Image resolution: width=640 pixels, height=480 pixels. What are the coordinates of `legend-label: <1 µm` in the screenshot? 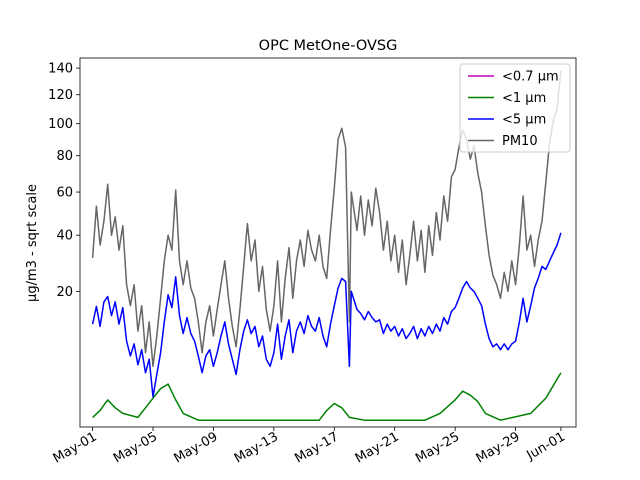 It's located at (524, 98).